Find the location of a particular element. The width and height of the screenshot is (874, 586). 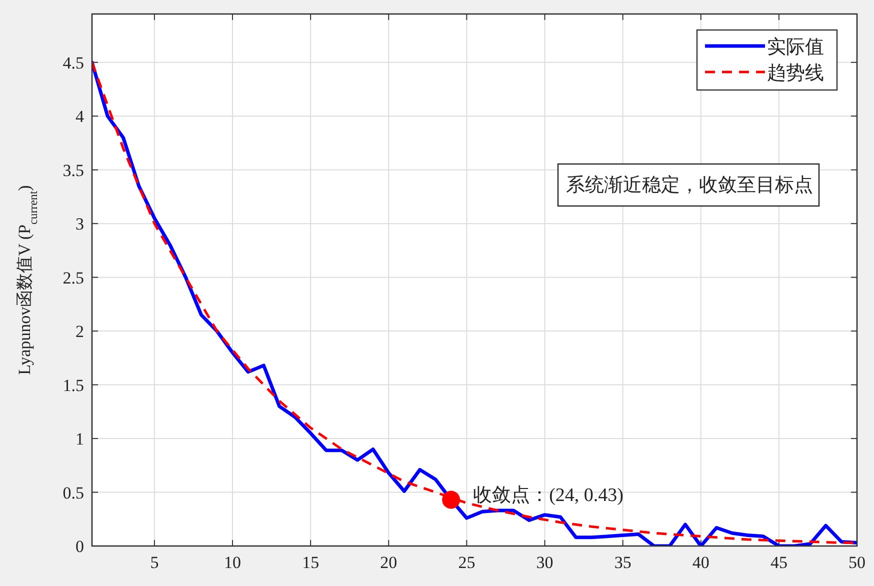

y-tick-label: 2.5 is located at coordinates (73, 278).